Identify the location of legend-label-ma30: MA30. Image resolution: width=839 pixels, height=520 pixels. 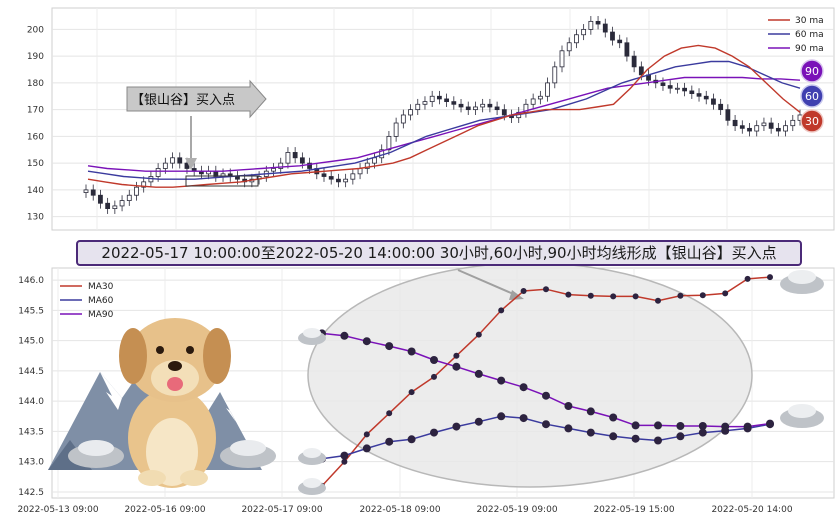
(101, 287).